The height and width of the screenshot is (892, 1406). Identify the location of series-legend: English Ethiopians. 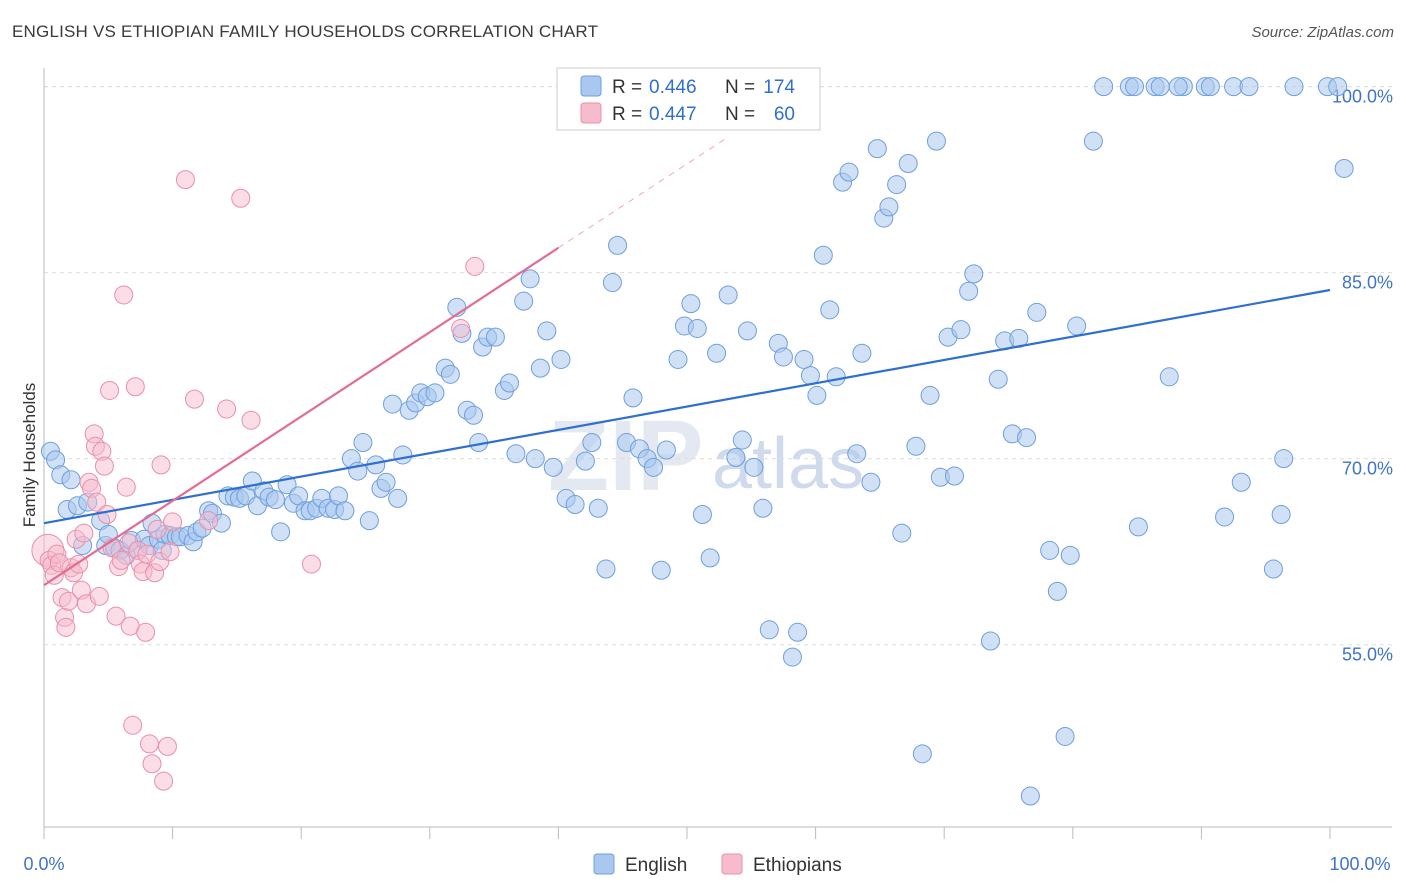
(717, 864).